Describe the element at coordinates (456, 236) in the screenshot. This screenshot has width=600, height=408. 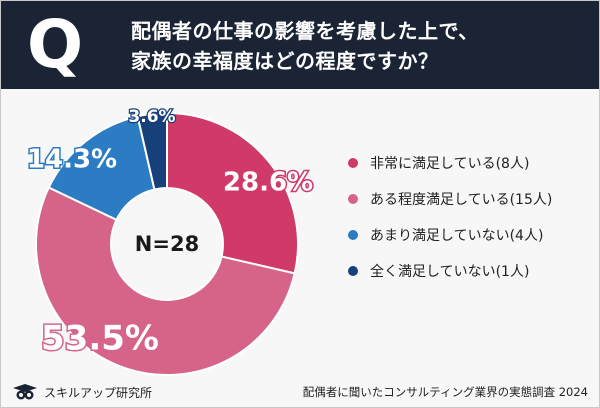
I see `legend-label-3: あまり満足していない(4人)` at that location.